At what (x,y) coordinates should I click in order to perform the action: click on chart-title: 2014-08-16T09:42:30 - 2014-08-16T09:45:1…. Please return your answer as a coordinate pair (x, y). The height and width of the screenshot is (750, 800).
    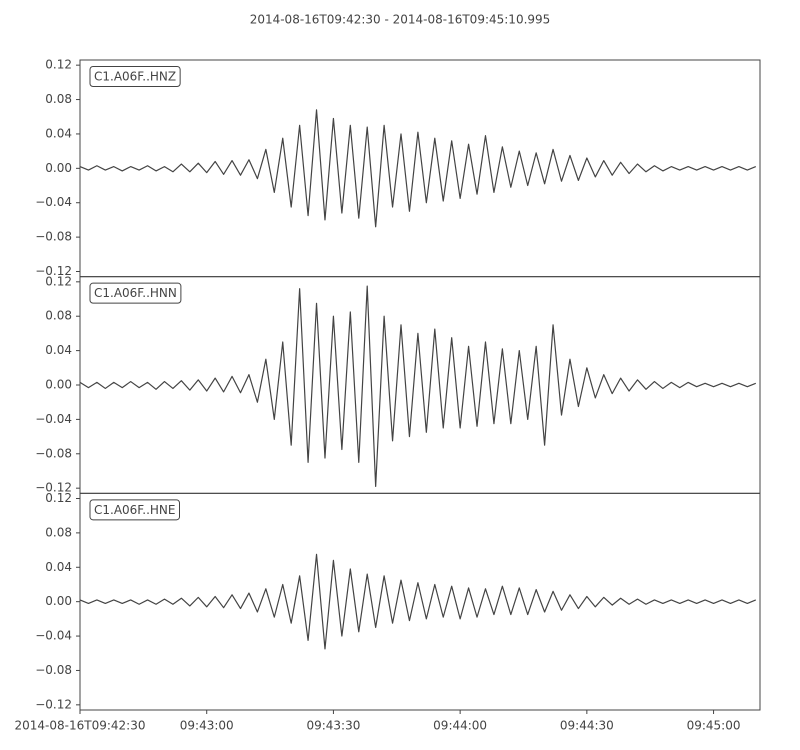
    Looking at the image, I should click on (400, 20).